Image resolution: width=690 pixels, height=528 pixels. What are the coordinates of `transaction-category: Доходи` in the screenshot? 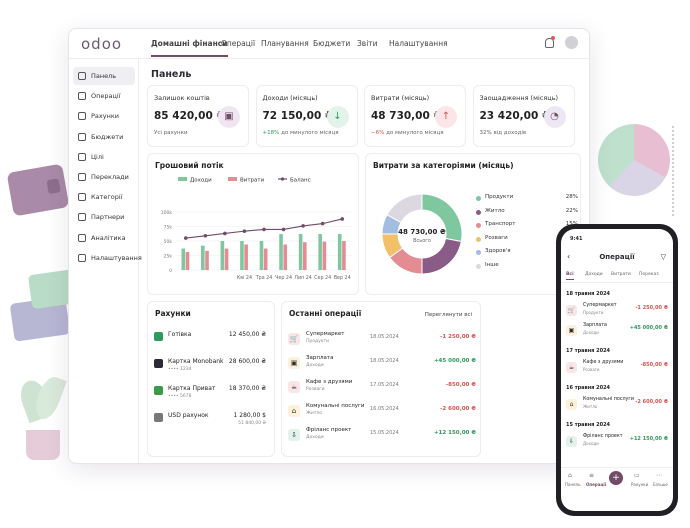 It's located at (591, 443).